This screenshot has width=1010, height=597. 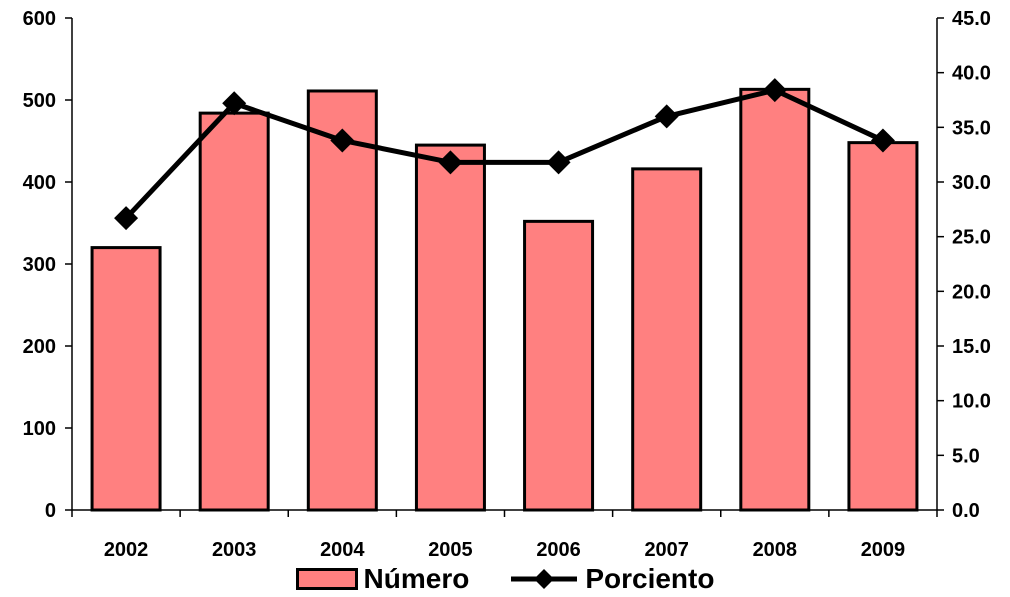 What do you see at coordinates (971, 402) in the screenshot?
I see `right-tick-label: 10.0` at bounding box center [971, 402].